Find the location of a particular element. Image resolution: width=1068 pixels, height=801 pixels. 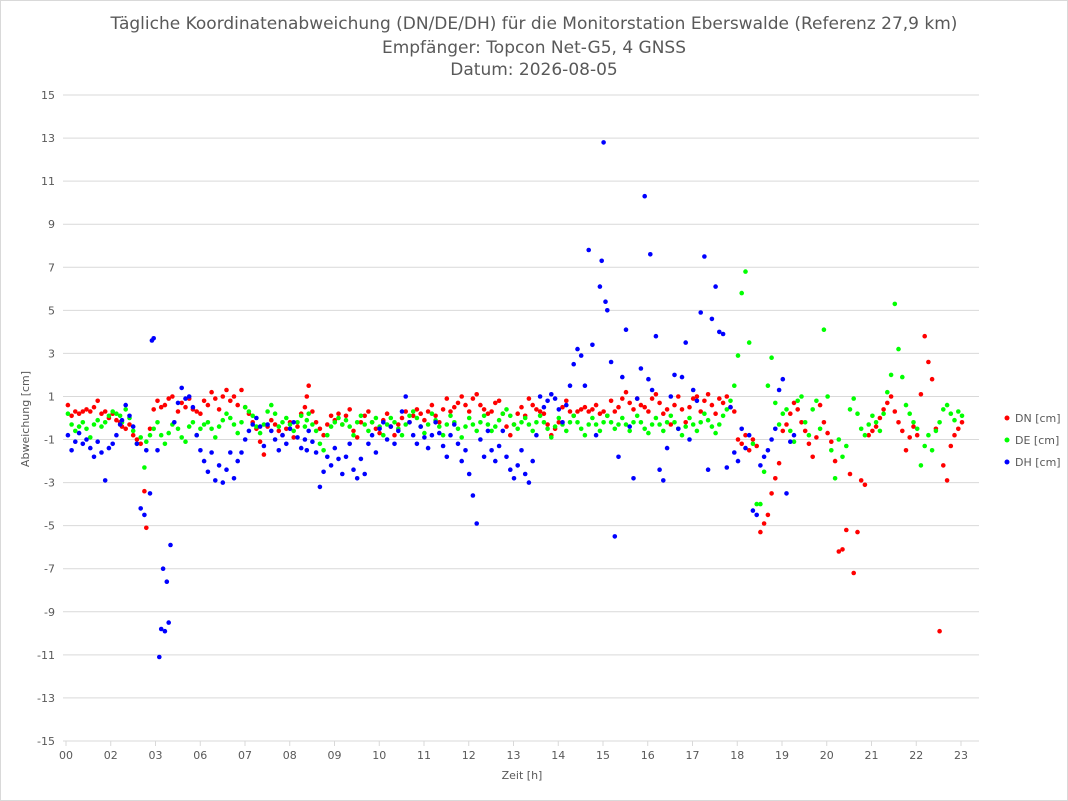

legend-marker is located at coordinates (1007, 462).